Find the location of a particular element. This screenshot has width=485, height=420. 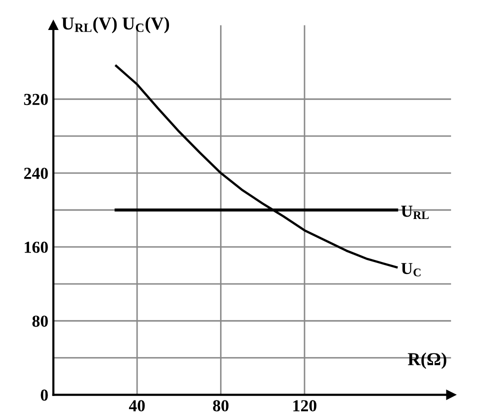

y-tick-label: 0 is located at coordinates (44, 395).